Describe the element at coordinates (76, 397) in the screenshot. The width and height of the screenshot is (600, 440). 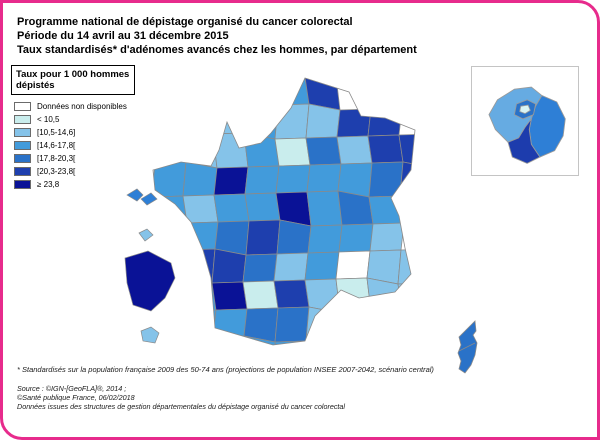
I see `source-line-2: ©Santé publique France, 06/02/2018` at that location.